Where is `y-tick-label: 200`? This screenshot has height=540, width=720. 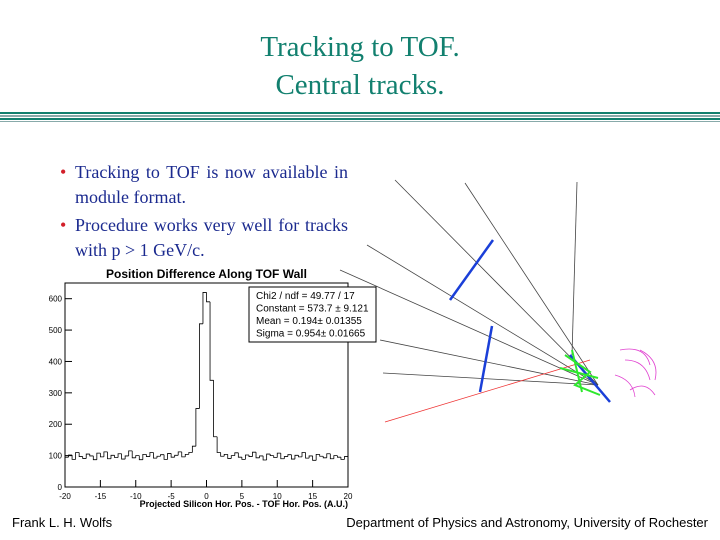
y-tick-label: 200 is located at coordinates (56, 424).